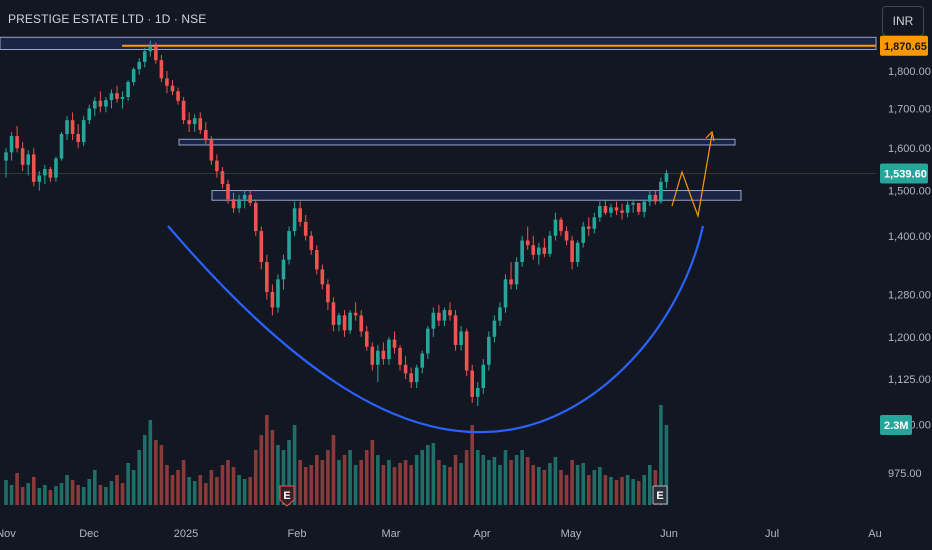 This screenshot has width=932, height=550. I want to click on currency-button: INR, so click(903, 21).